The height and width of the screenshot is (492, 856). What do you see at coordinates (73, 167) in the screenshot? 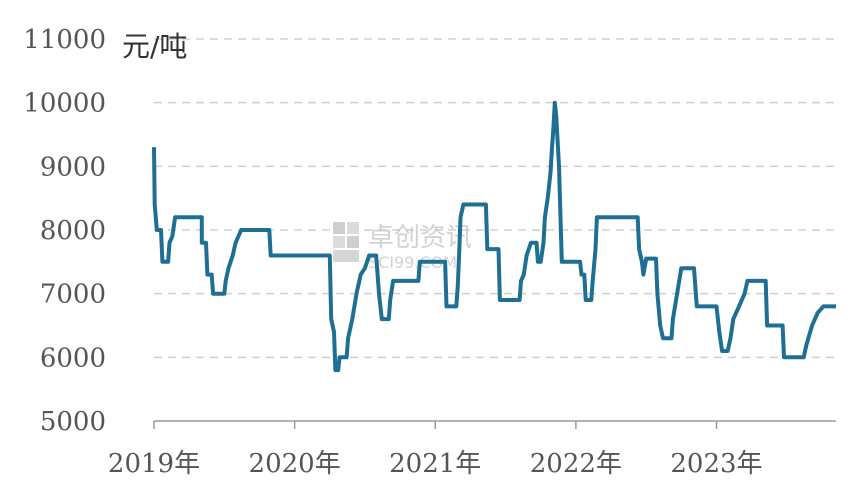
I see `y-tick-label: 9000` at bounding box center [73, 167].